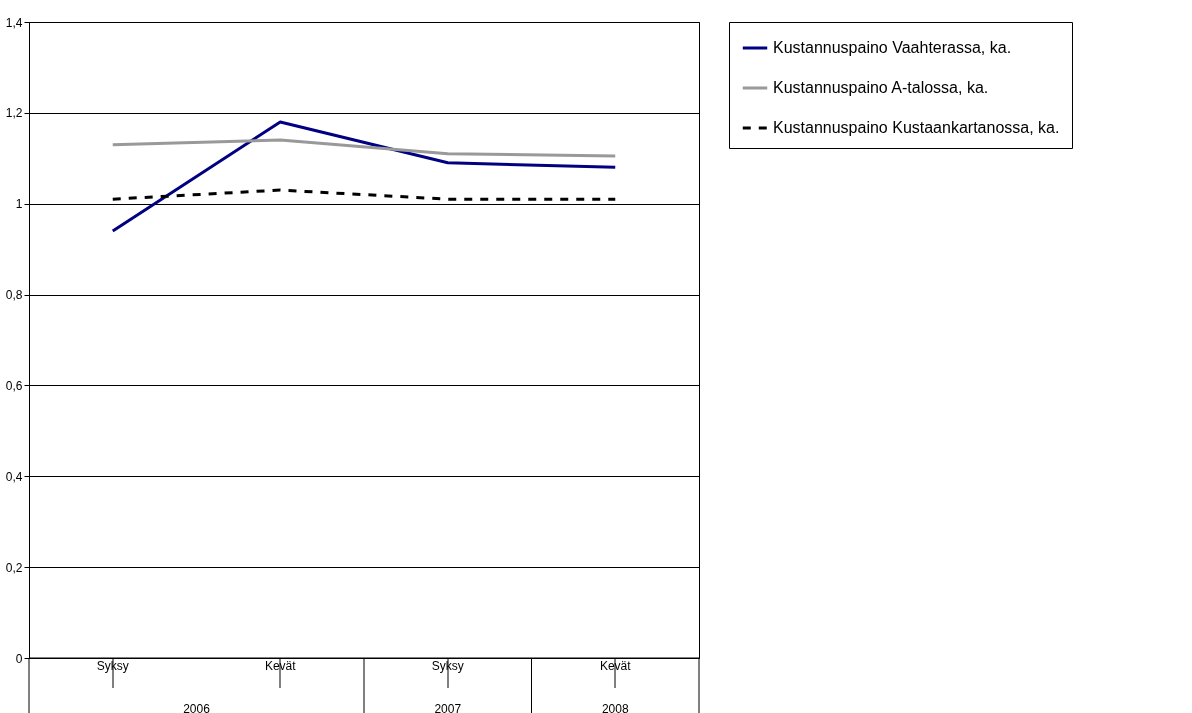  Describe the element at coordinates (448, 707) in the screenshot. I see `text: 2007` at that location.